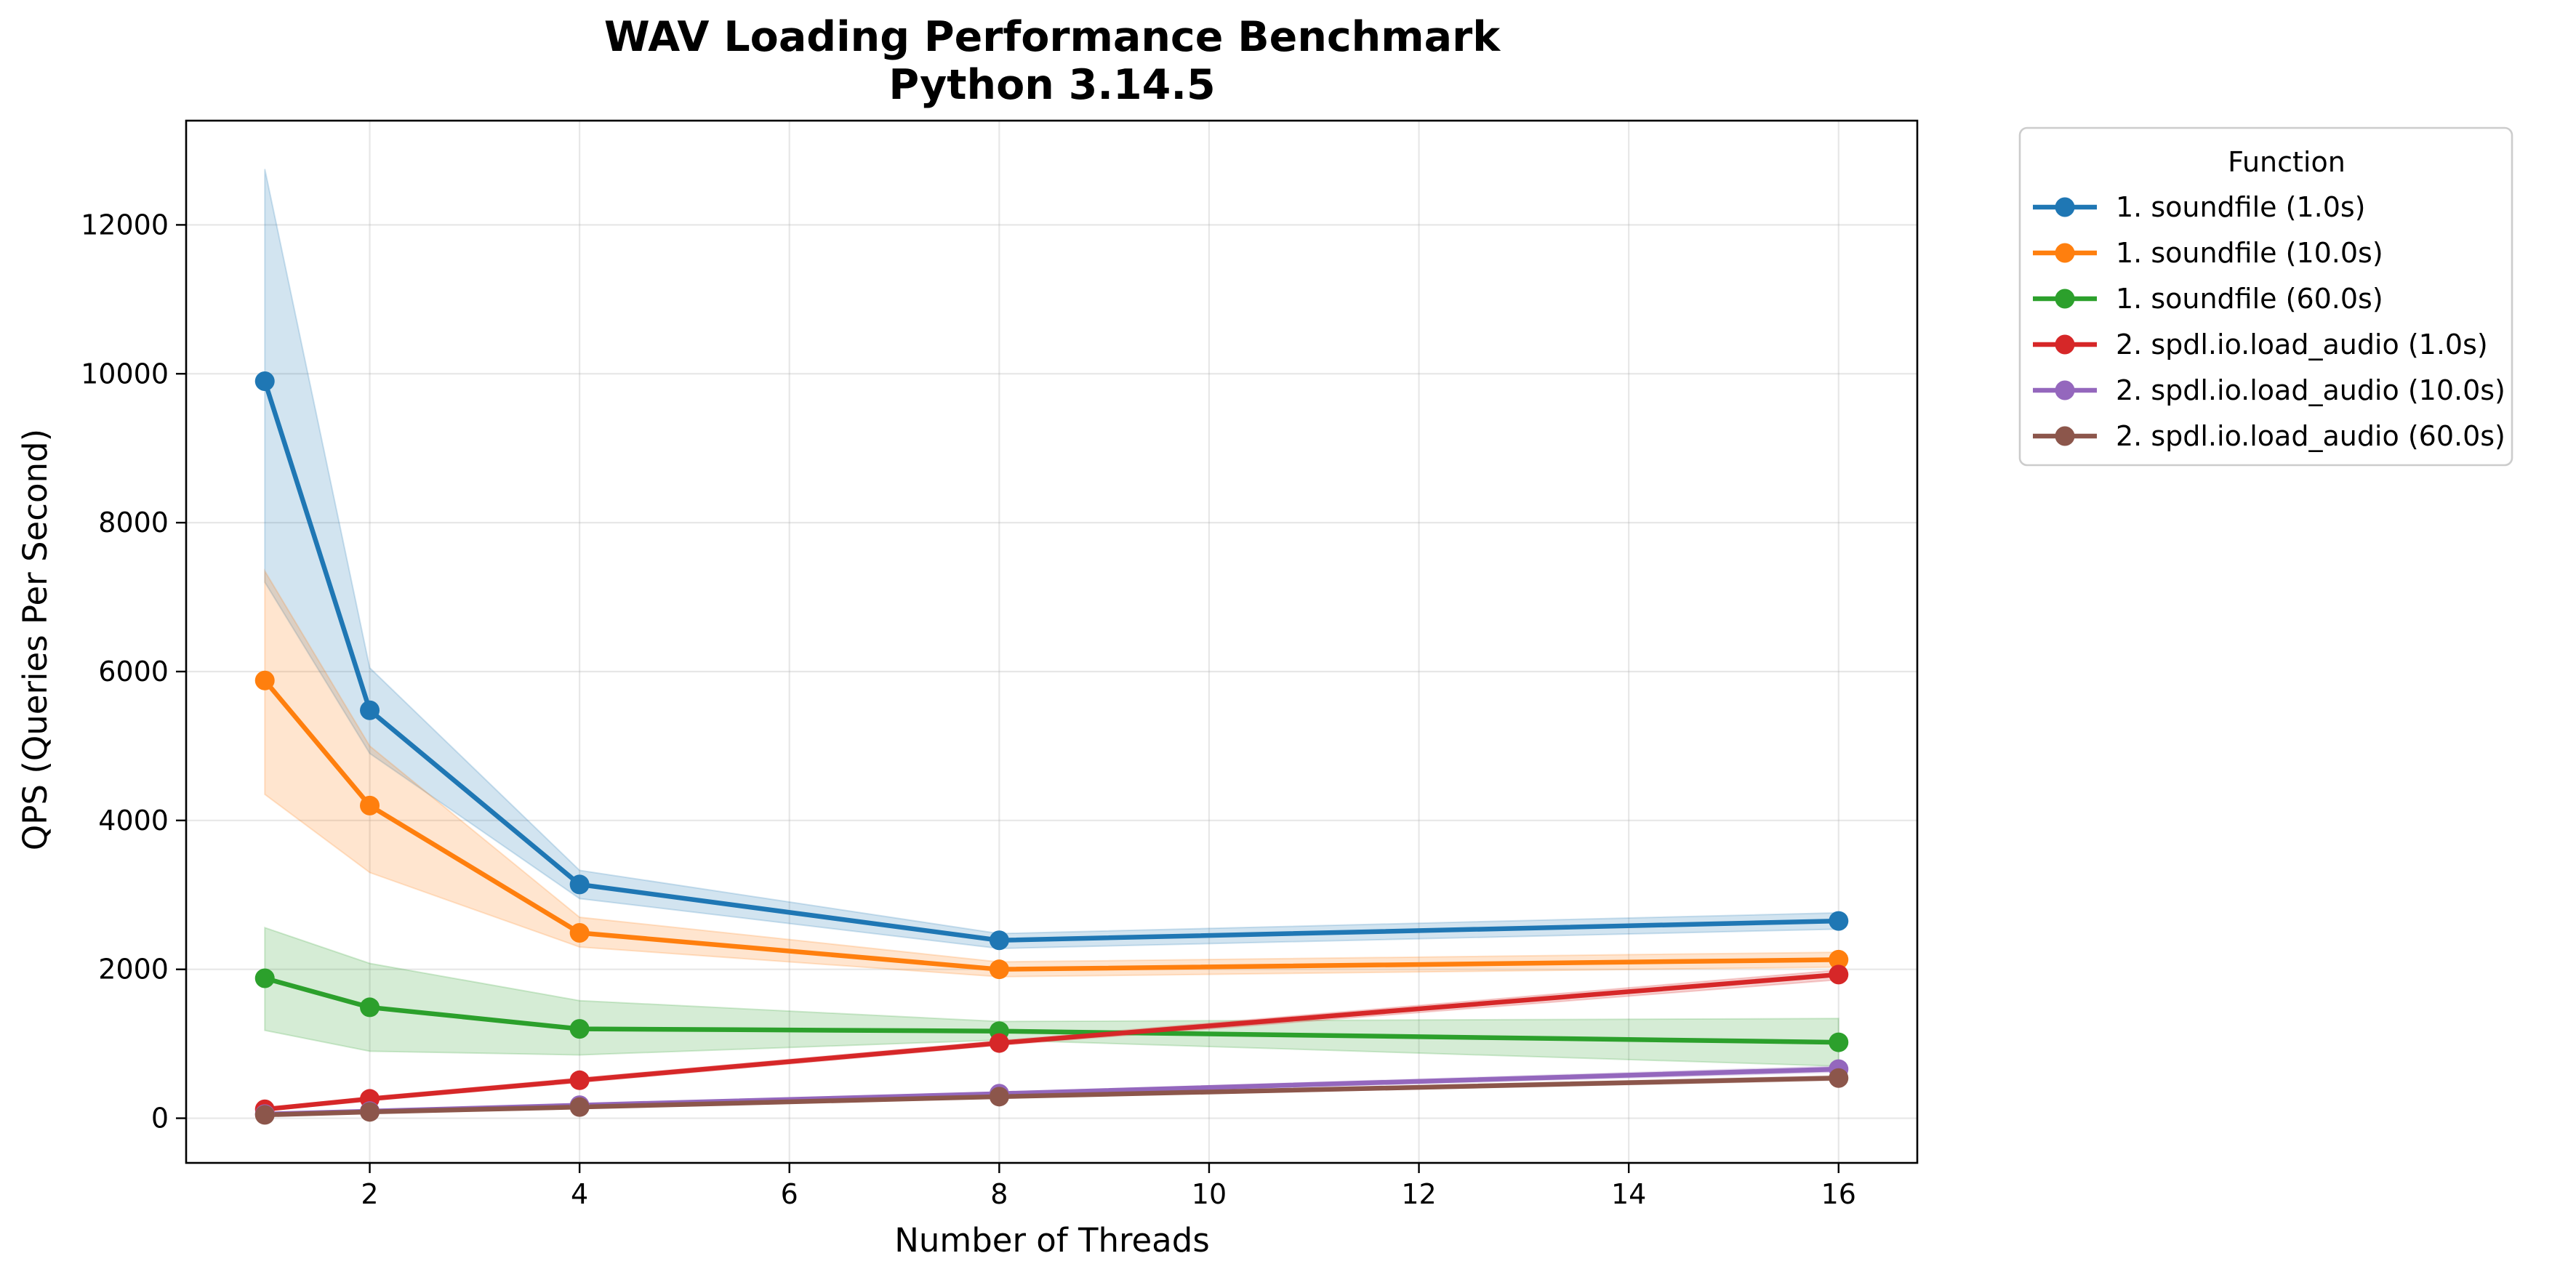  I want to click on legend-label: 2. spdl.io.load_audio (1.0s), so click(2302, 344).